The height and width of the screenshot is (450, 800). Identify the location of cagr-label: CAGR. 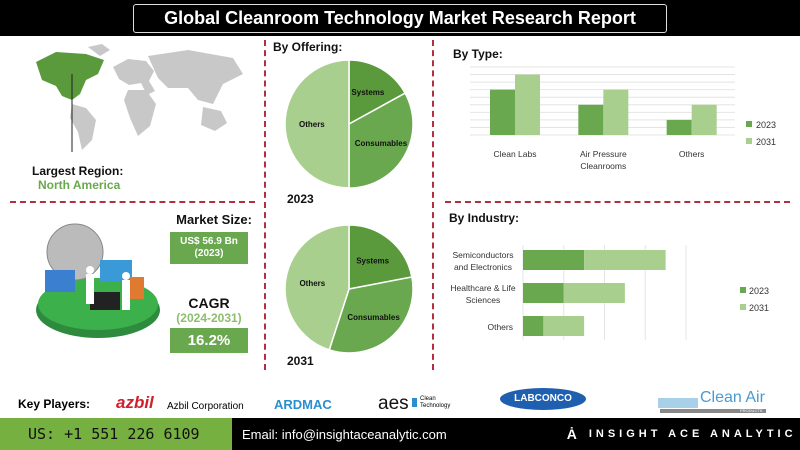
(209, 303).